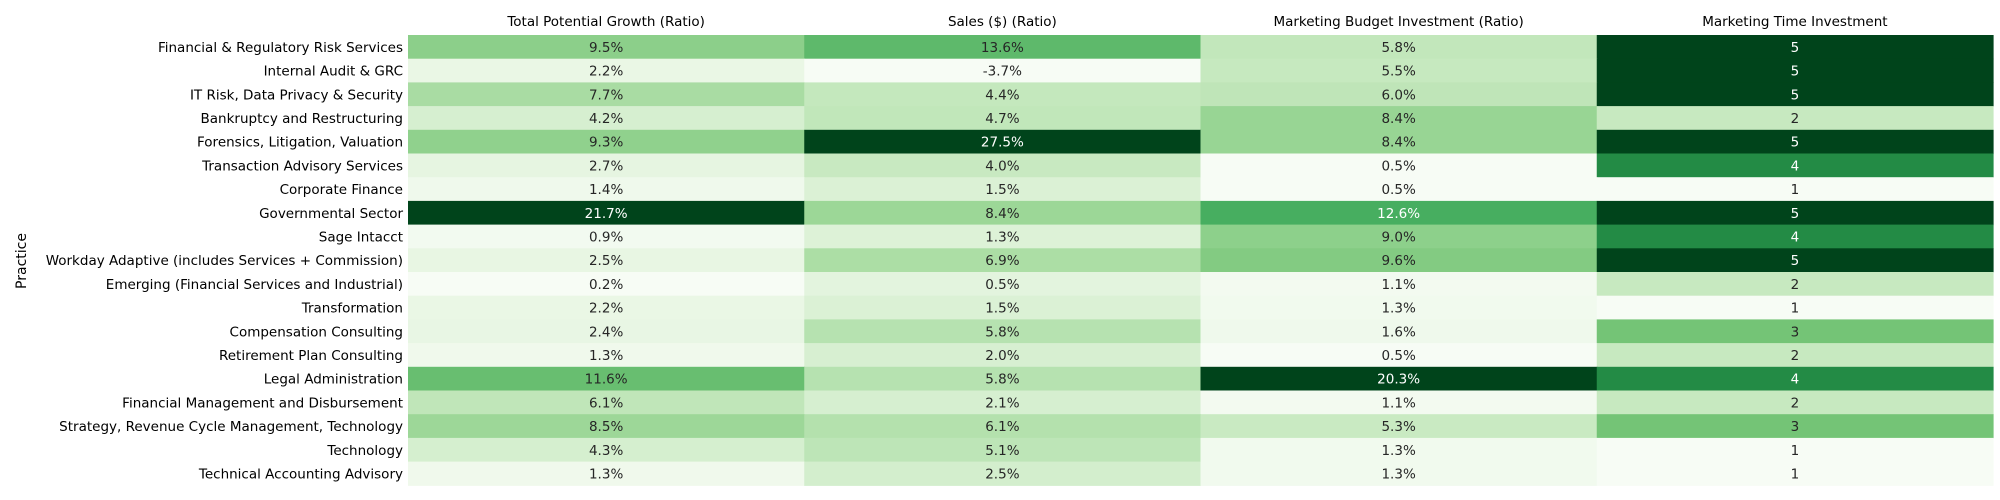 Image resolution: width=2000 pixels, height=500 pixels. What do you see at coordinates (311, 356) in the screenshot?
I see `row-label: Retirement Plan Consulting` at bounding box center [311, 356].